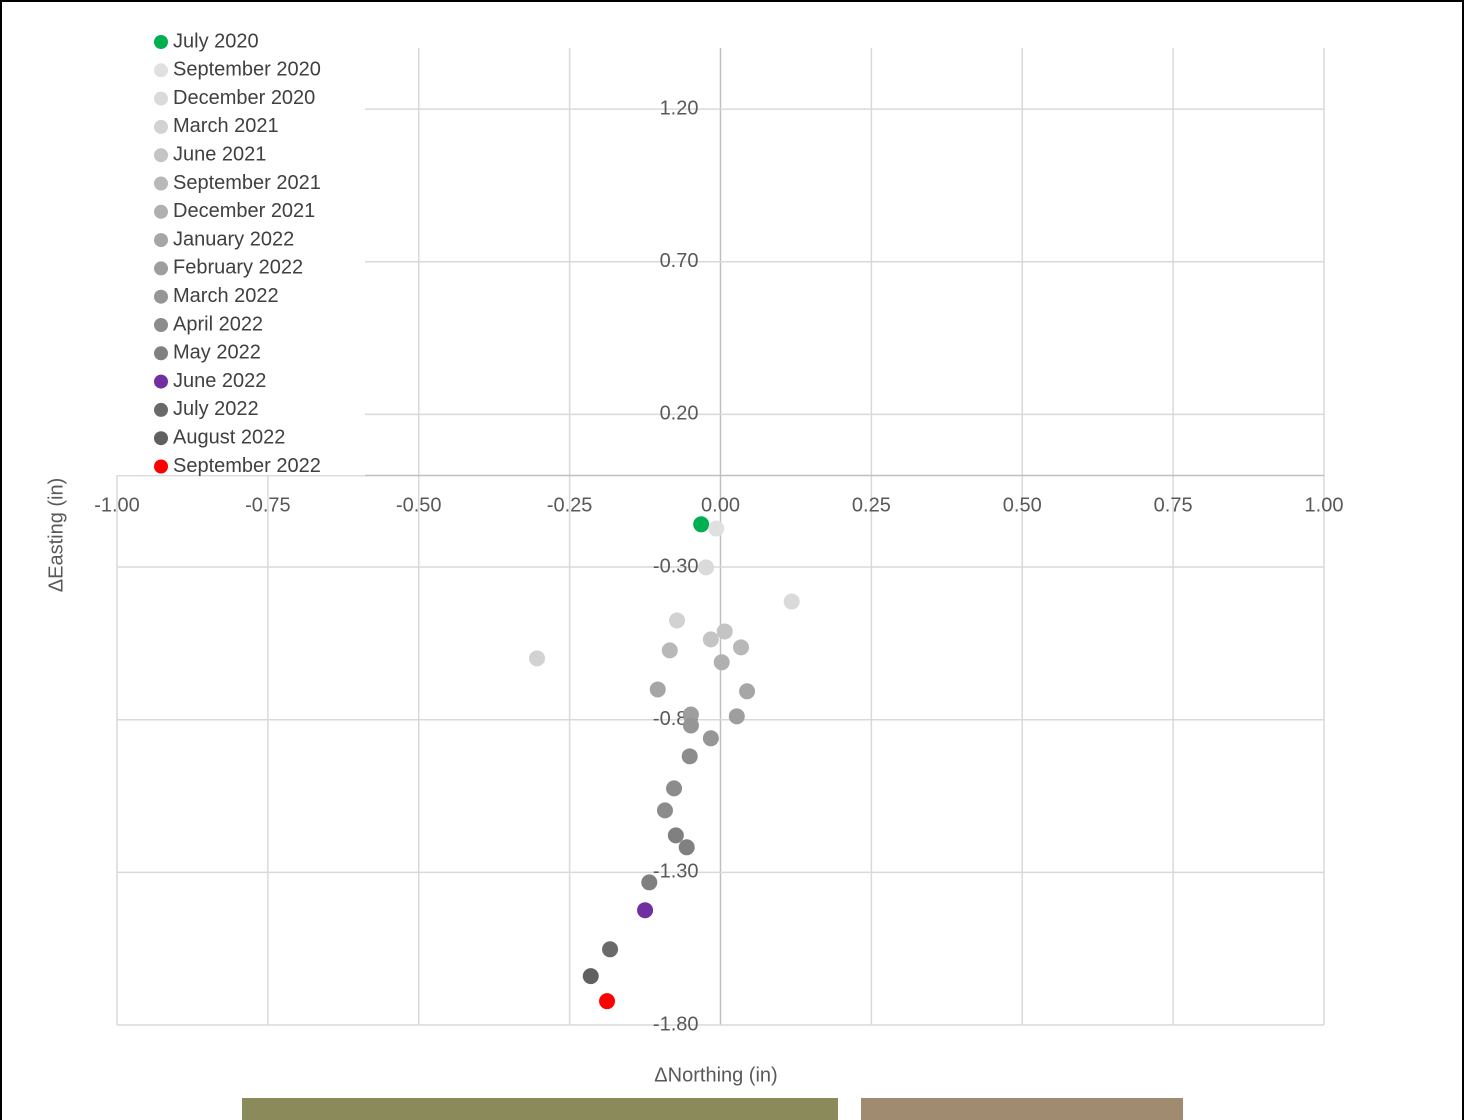 The width and height of the screenshot is (1464, 1120). Describe the element at coordinates (676, 566) in the screenshot. I see `y-tick-label: -0.30` at that location.